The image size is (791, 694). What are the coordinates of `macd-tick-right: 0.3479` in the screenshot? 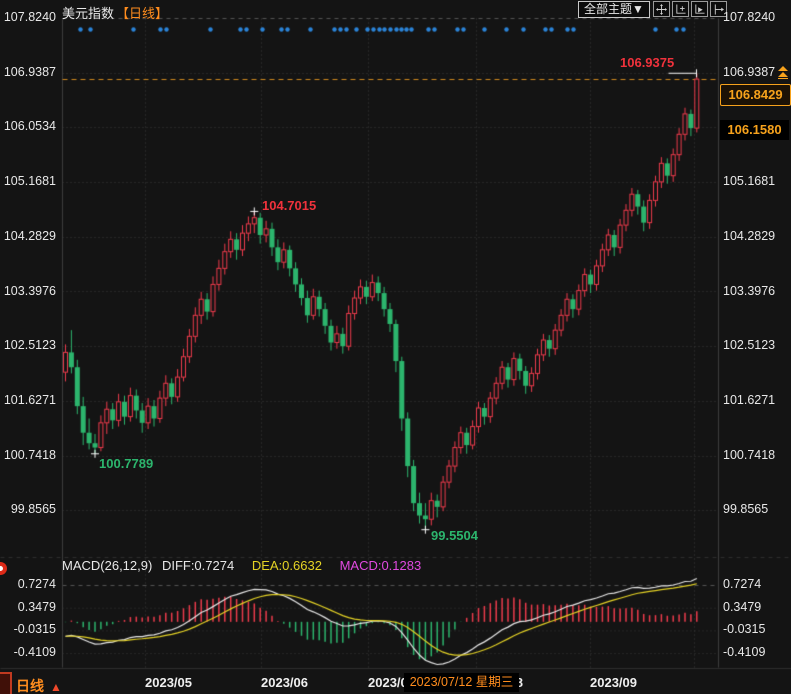 It's located at (742, 606).